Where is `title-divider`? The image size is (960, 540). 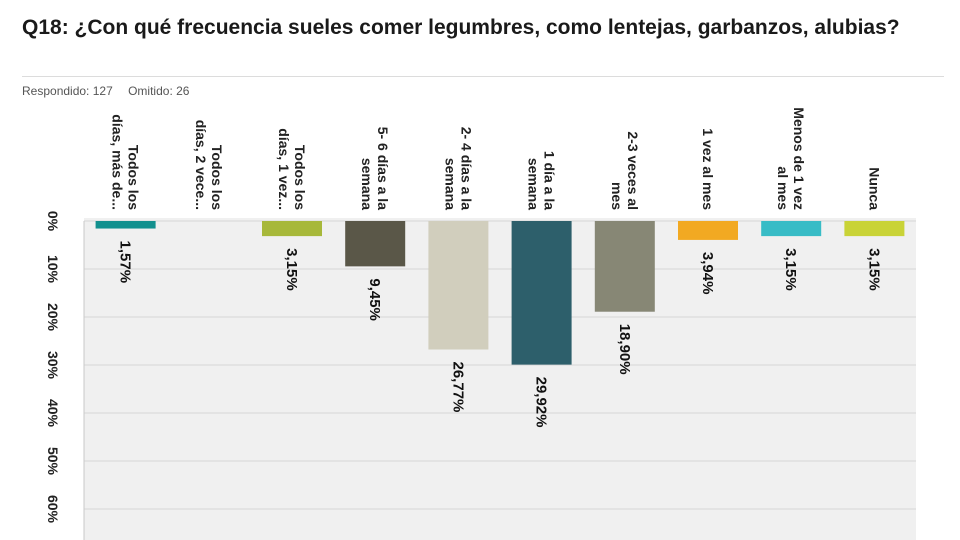
title-divider is located at coordinates (483, 76).